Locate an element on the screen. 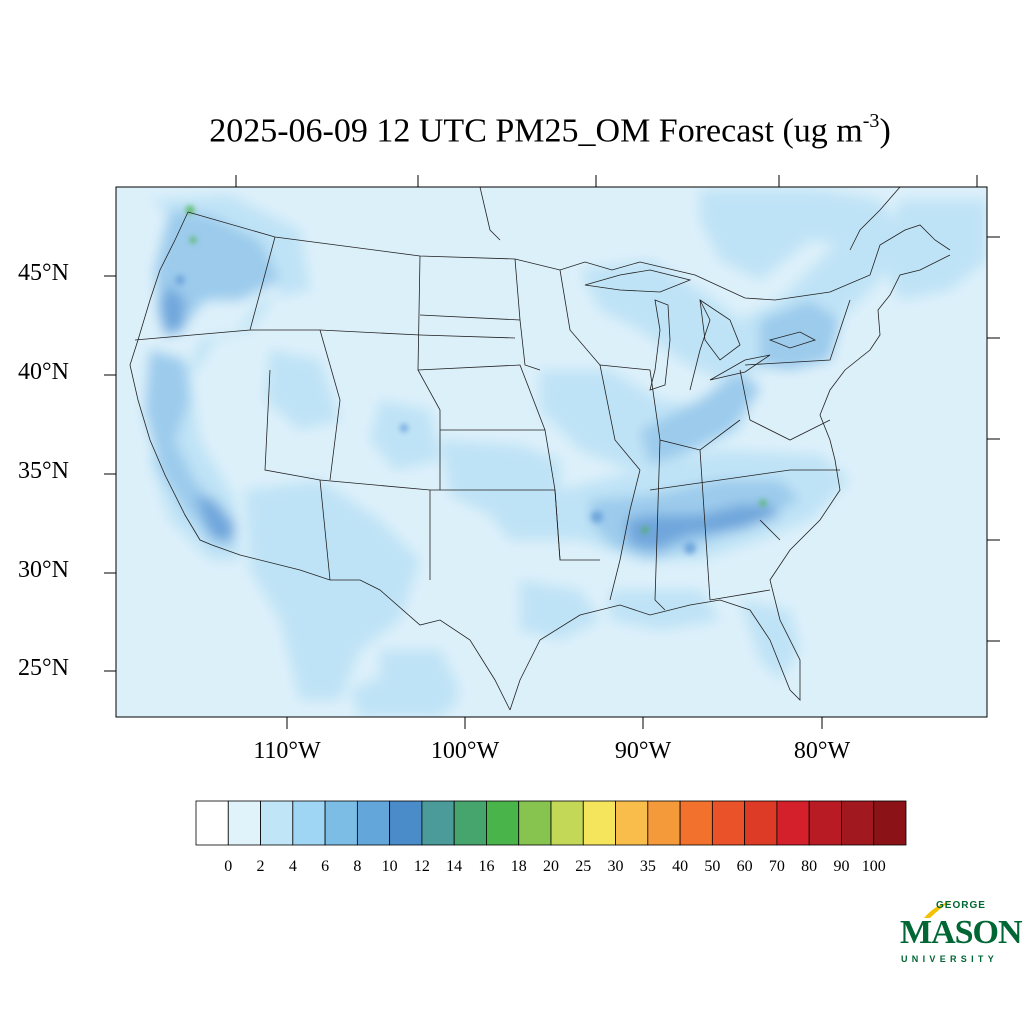 The image size is (1024, 1024). field-nw-high is located at coordinates (217, 270).